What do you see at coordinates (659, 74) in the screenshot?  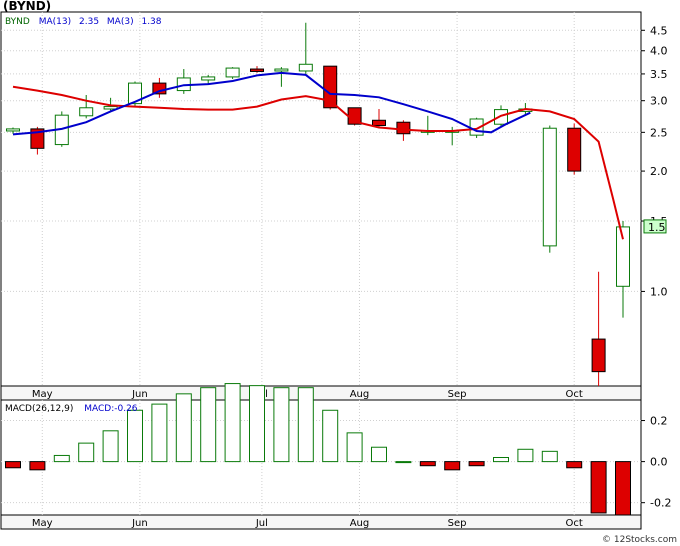 I see `price-tick-label: 3.5` at bounding box center [659, 74].